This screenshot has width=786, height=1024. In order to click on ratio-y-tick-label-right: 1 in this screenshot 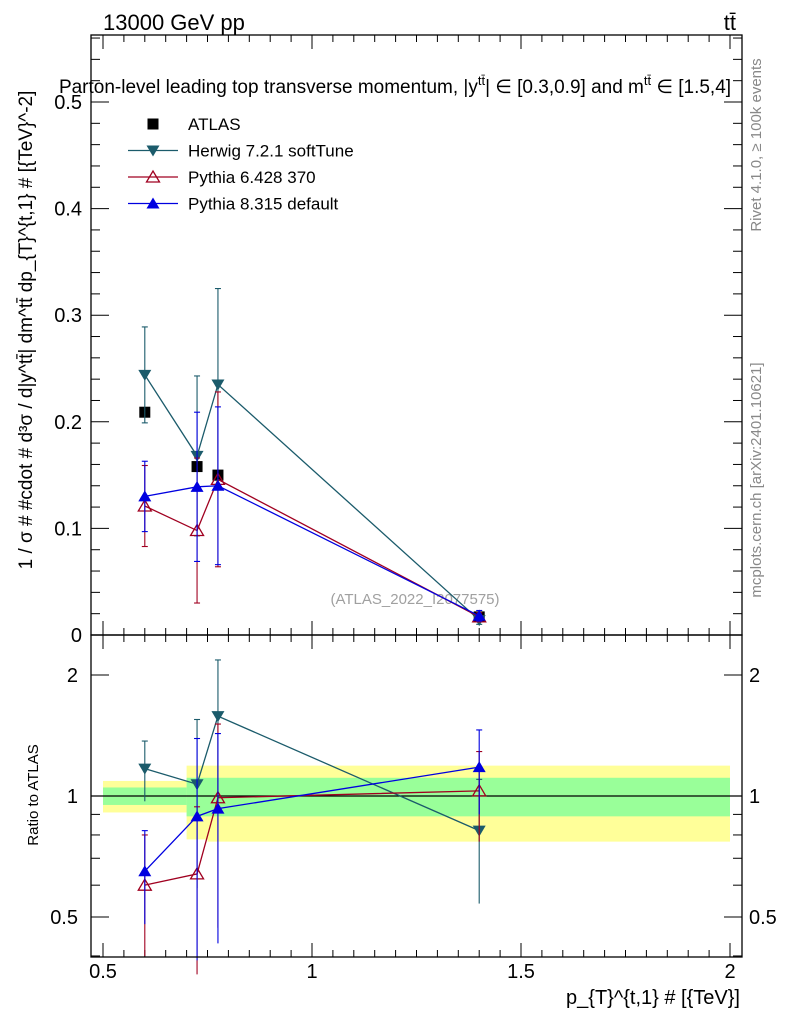, I will do `click(754, 797)`.